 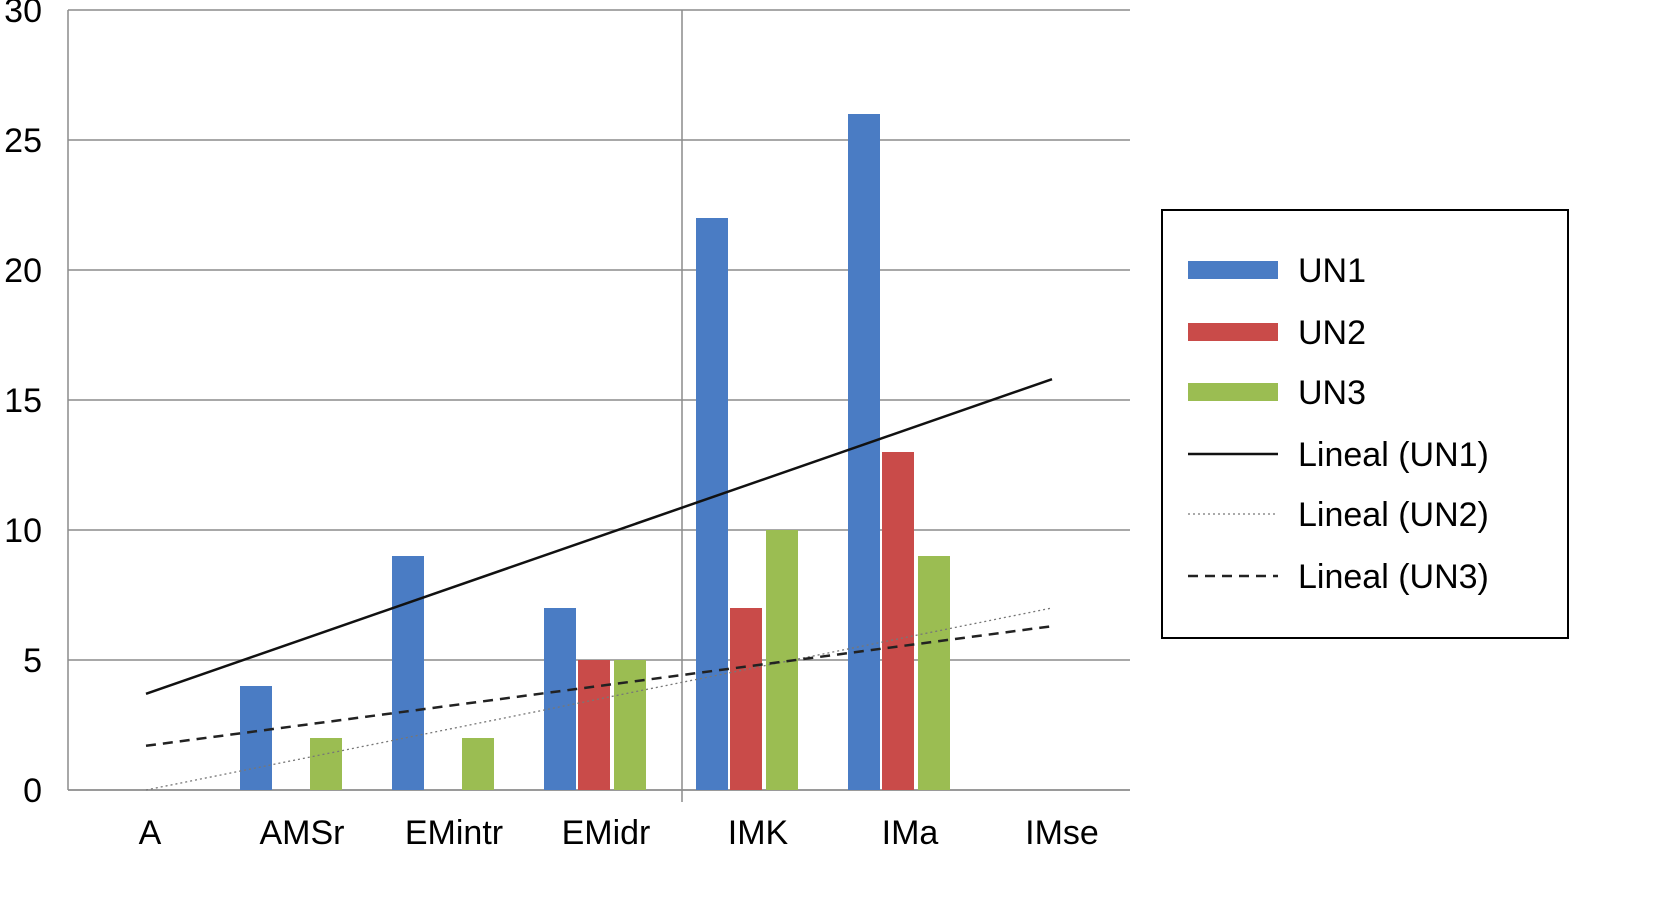 What do you see at coordinates (1233, 392) in the screenshot?
I see `legend-swatch-un3` at bounding box center [1233, 392].